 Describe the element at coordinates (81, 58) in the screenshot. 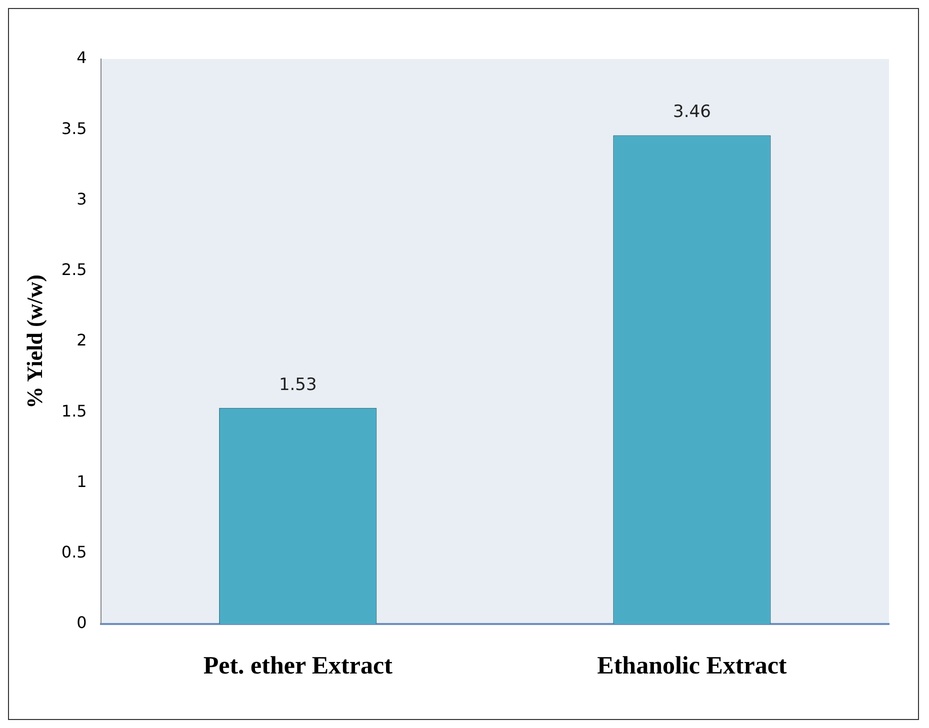

I see `y-tick-label: 4` at that location.